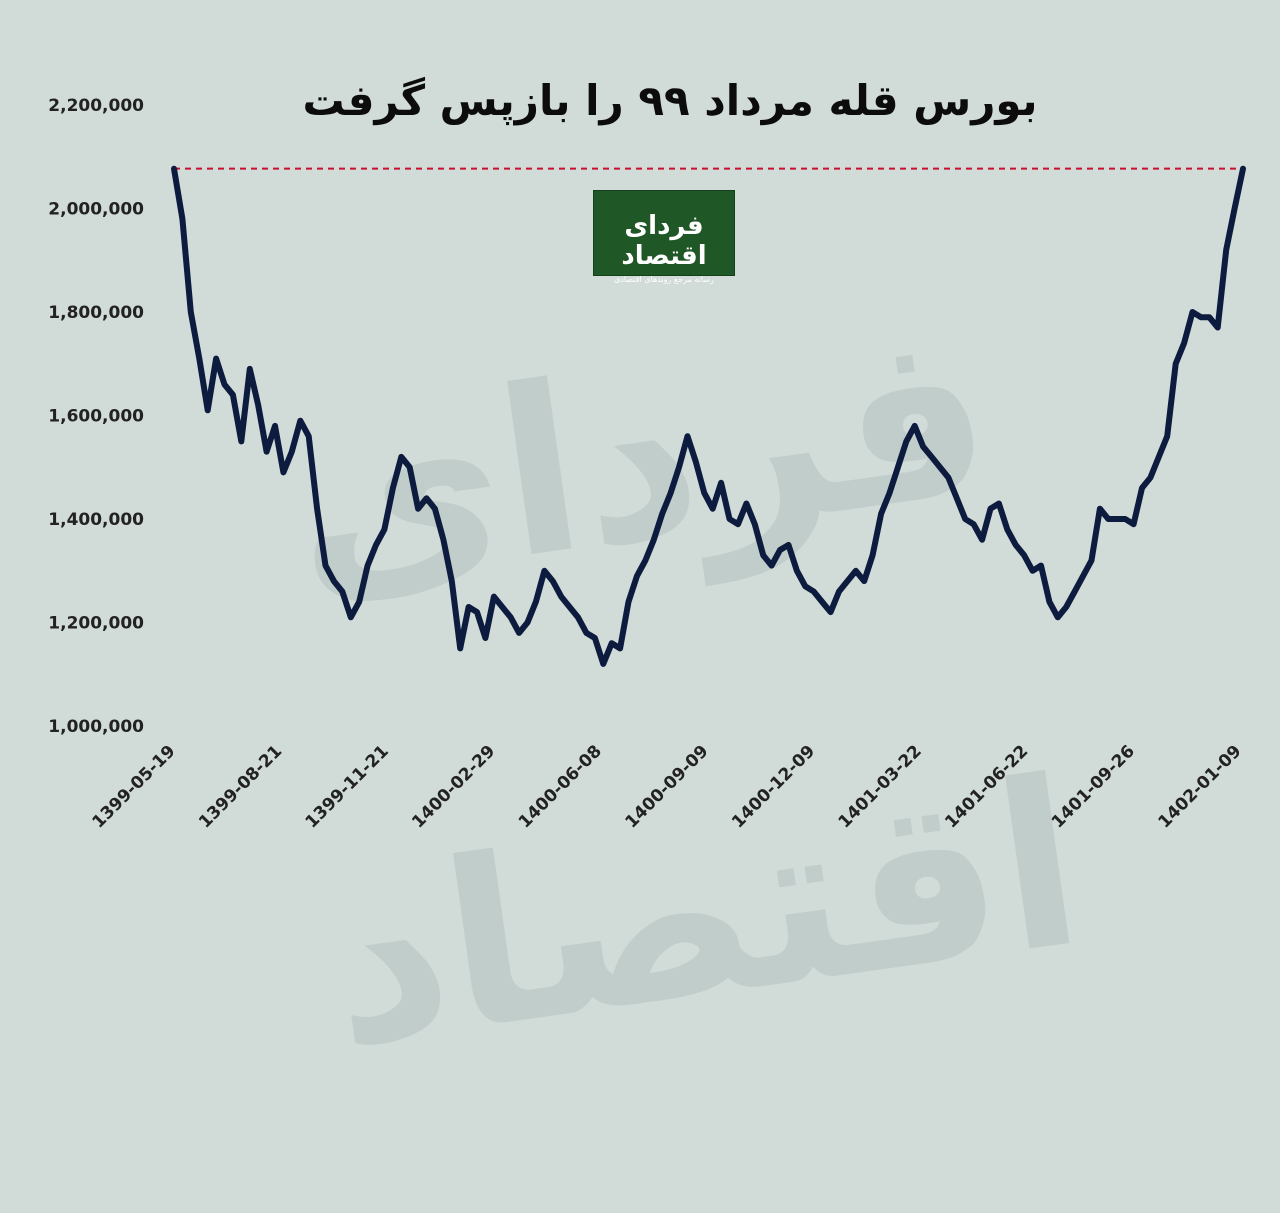 The width and height of the screenshot is (1280, 1213). Describe the element at coordinates (664, 241) in the screenshot. I see `logo-name: فردای اقتصاد` at that location.